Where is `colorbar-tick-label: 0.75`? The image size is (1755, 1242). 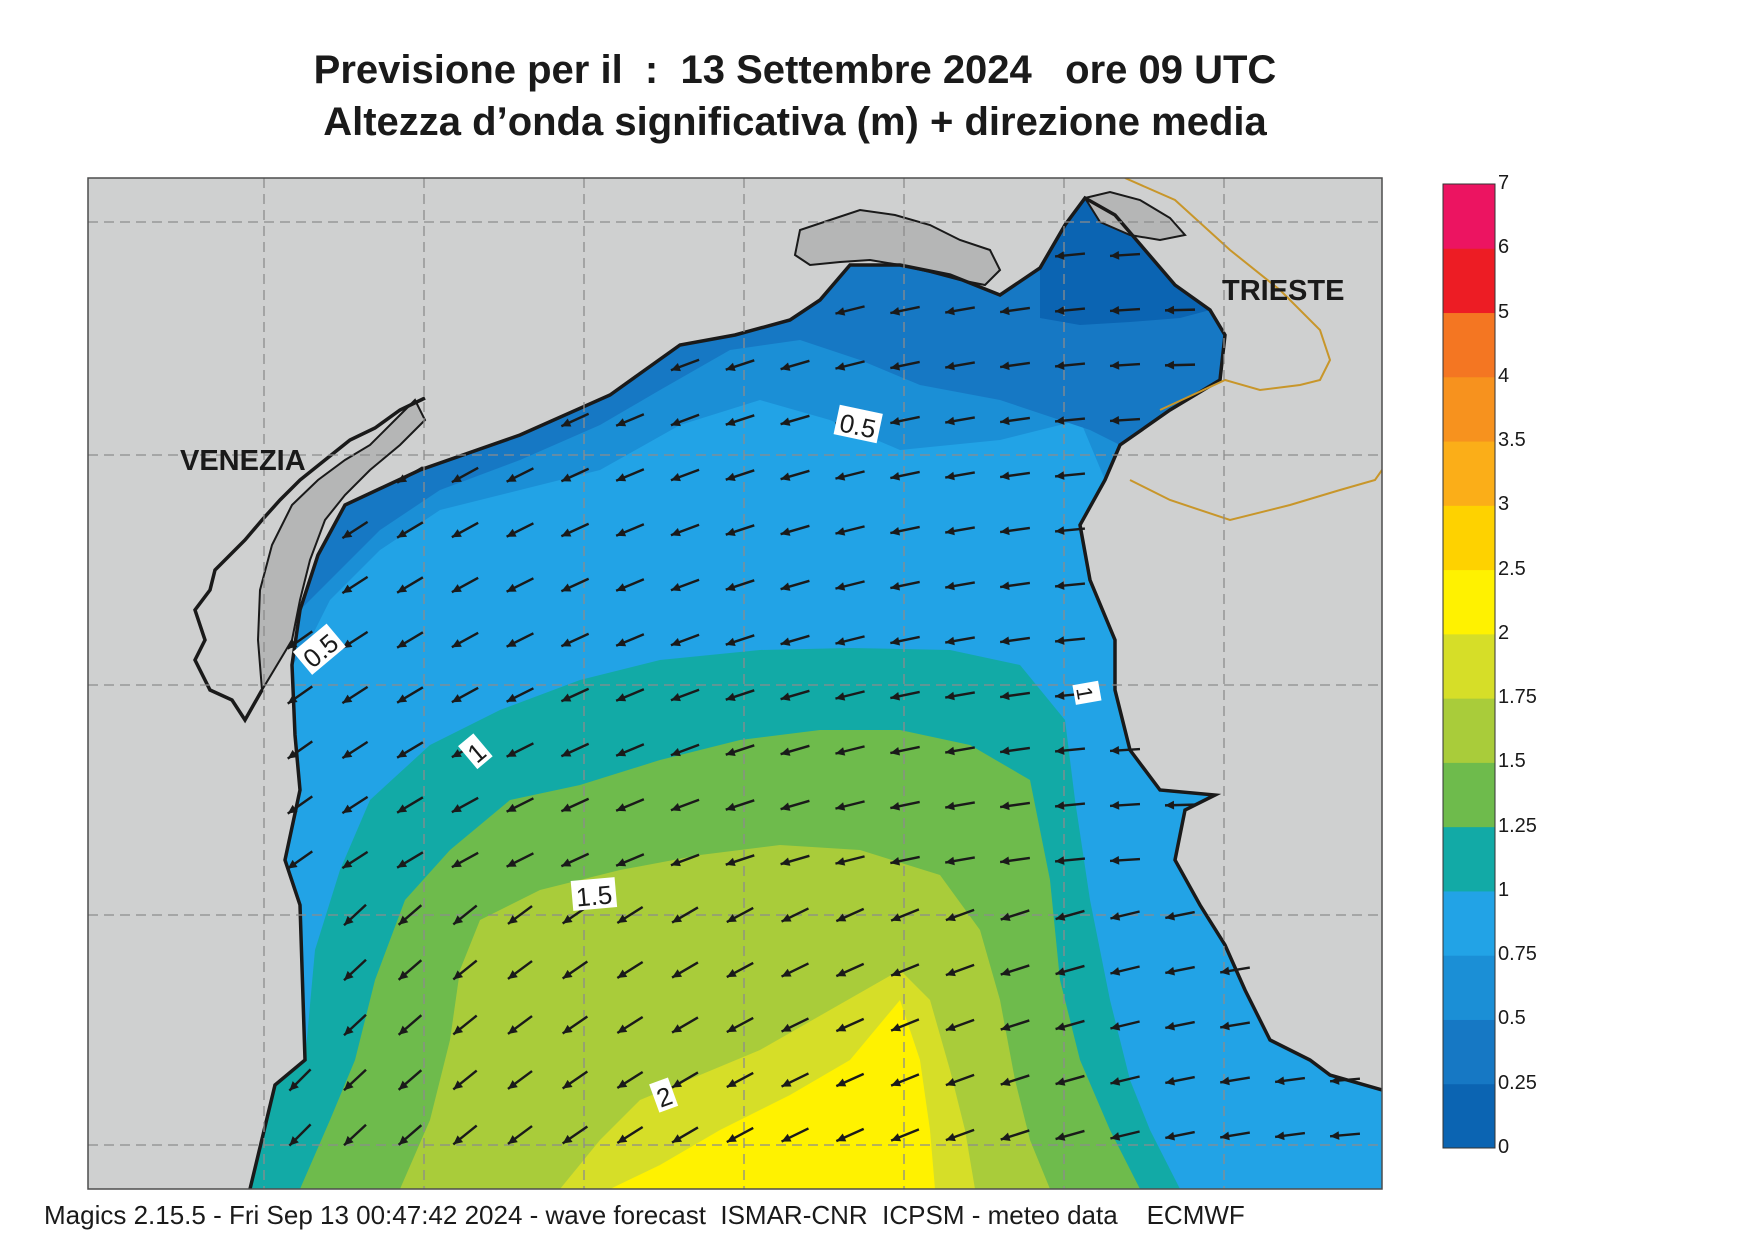
colorbar-tick-label: 0.75 is located at coordinates (1517, 954).